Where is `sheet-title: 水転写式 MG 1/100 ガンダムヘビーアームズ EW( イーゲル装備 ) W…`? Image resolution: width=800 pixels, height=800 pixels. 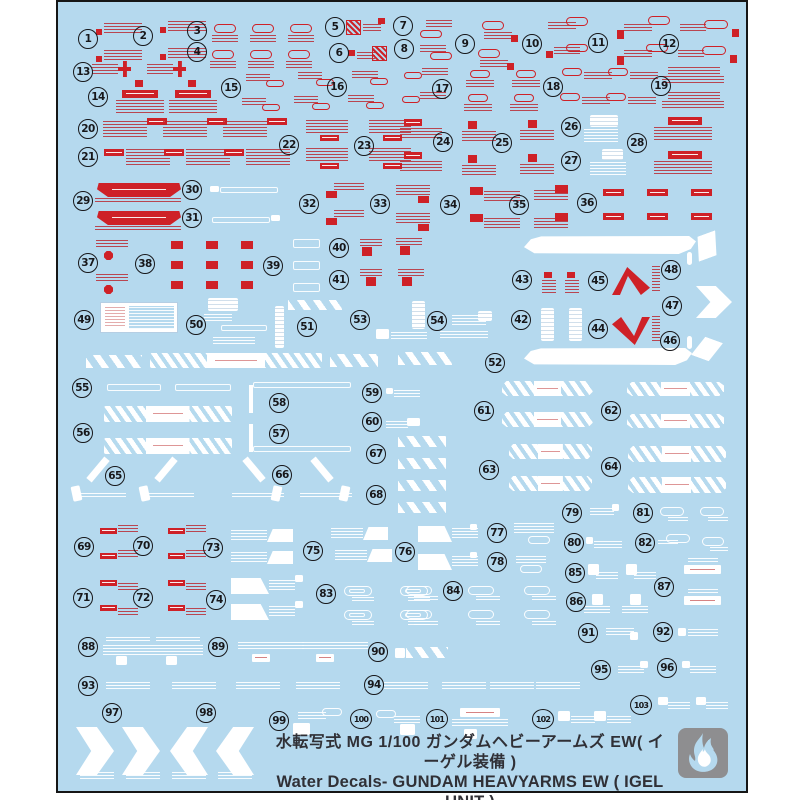 sheet-title: 水転写式 MG 1/100 ガンダムヘビーアームズ EW( イーゲル装備 ) W… is located at coordinates (470, 766).